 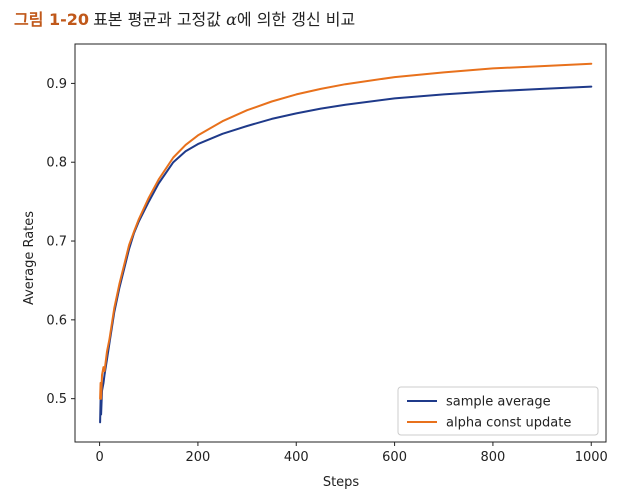 What do you see at coordinates (56, 320) in the screenshot?
I see `y-tick-label: 0.6` at bounding box center [56, 320].